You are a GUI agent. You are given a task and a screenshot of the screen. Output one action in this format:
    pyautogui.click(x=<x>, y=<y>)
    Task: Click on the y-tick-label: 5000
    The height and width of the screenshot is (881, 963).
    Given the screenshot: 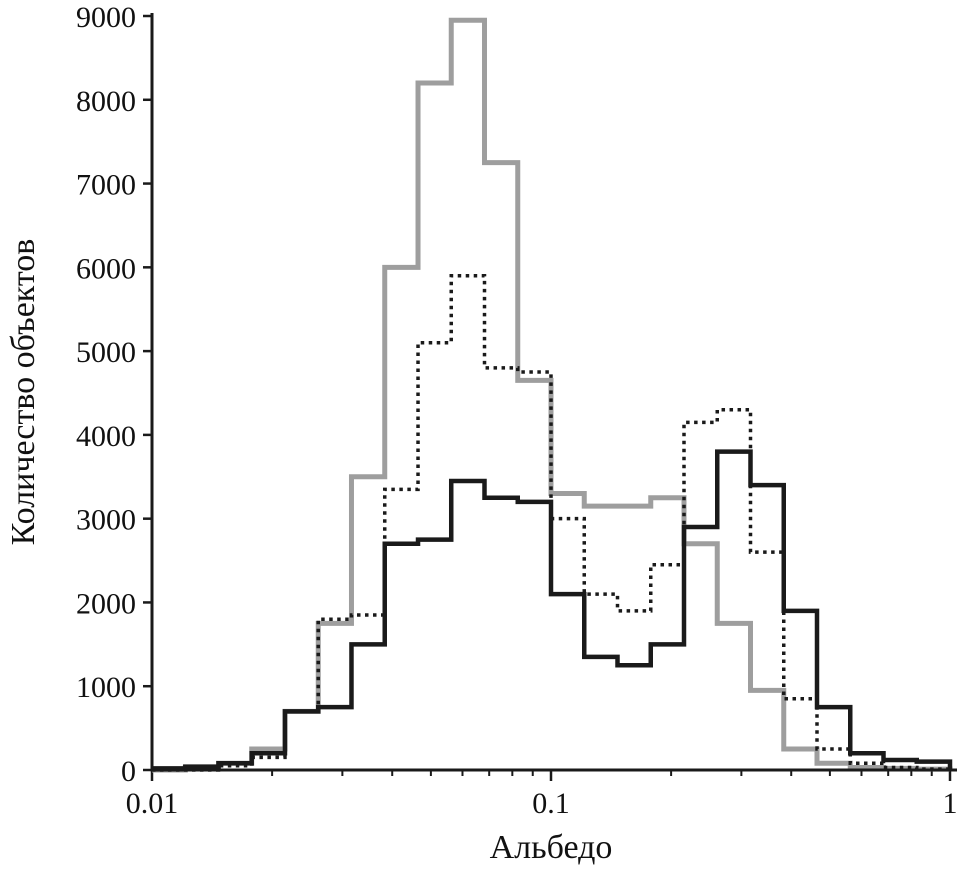 What is the action you would take?
    pyautogui.click(x=106, y=352)
    